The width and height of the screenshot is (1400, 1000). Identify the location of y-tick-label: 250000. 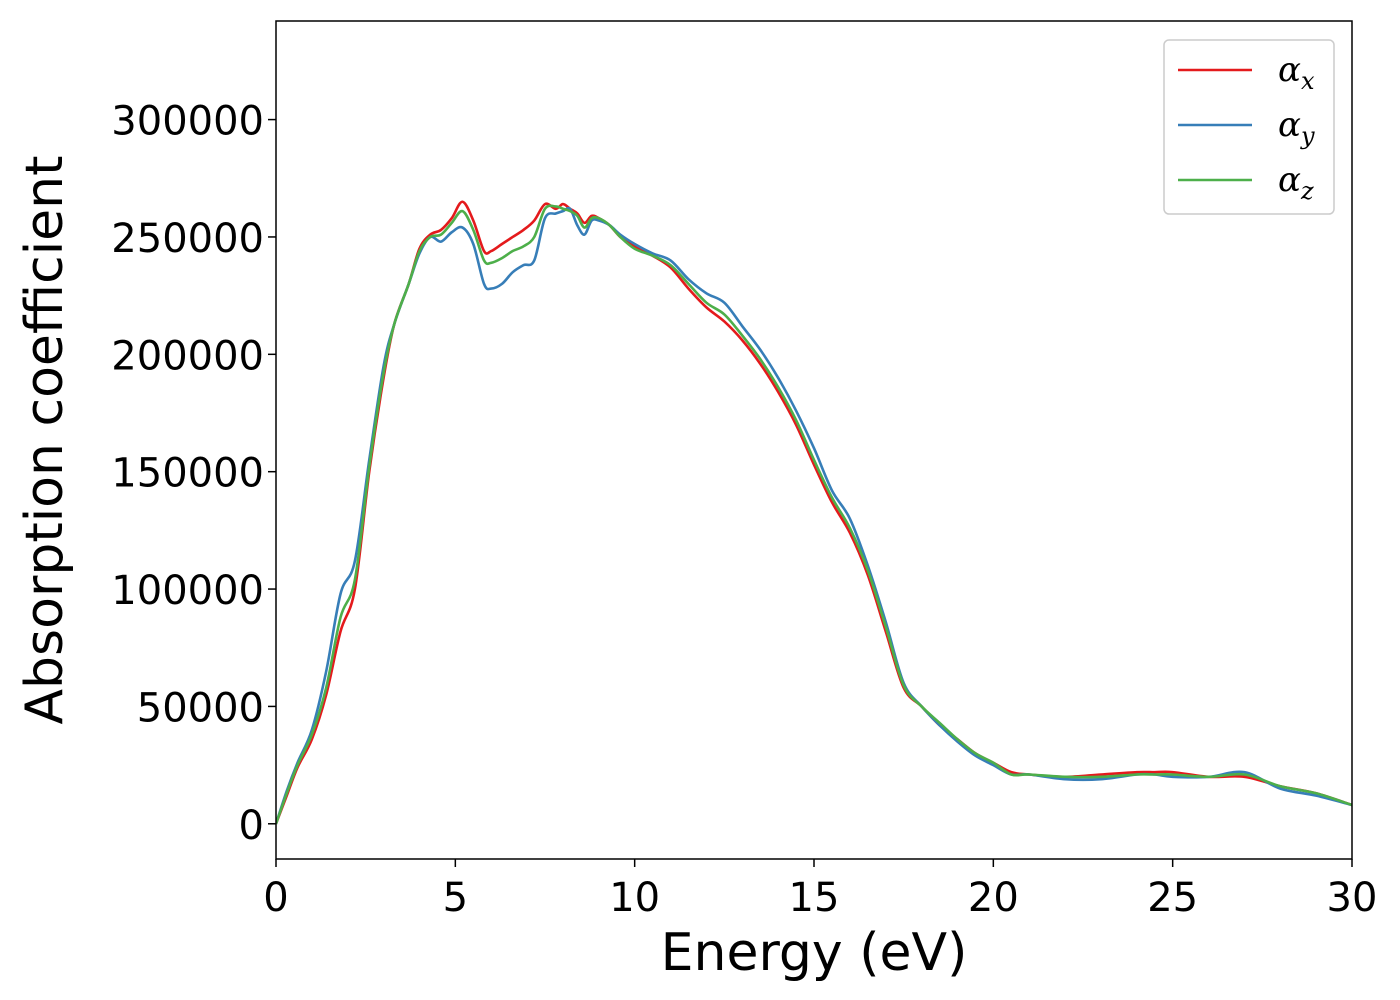
(187, 239).